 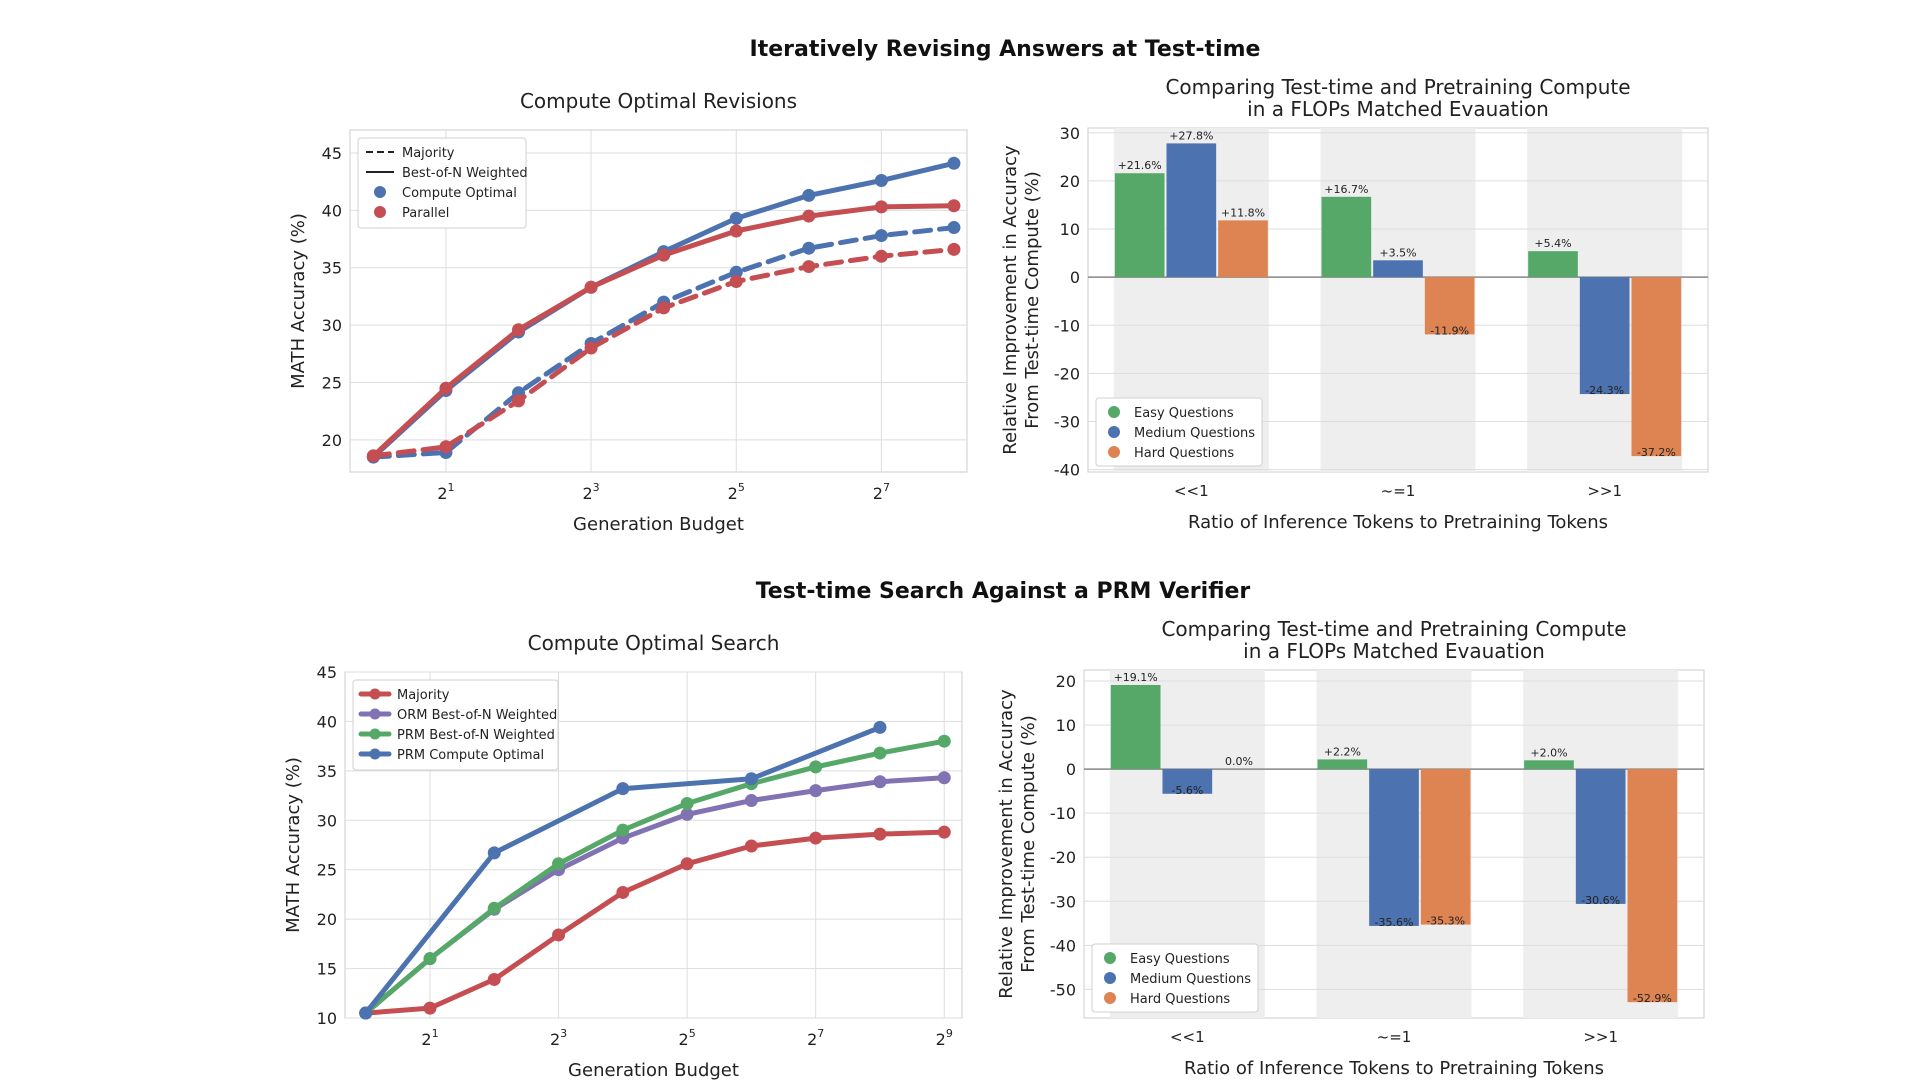 I want to click on section-title-prm-search: Test-time Search Against a PRM Verifier, so click(x=1003, y=591).